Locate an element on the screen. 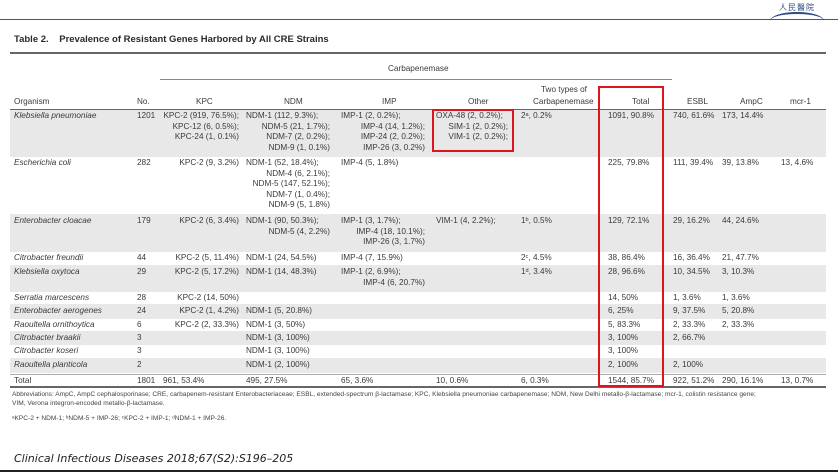  imp-gene-entry: IMP-4 (18, 10.1%); is located at coordinates (390, 231).